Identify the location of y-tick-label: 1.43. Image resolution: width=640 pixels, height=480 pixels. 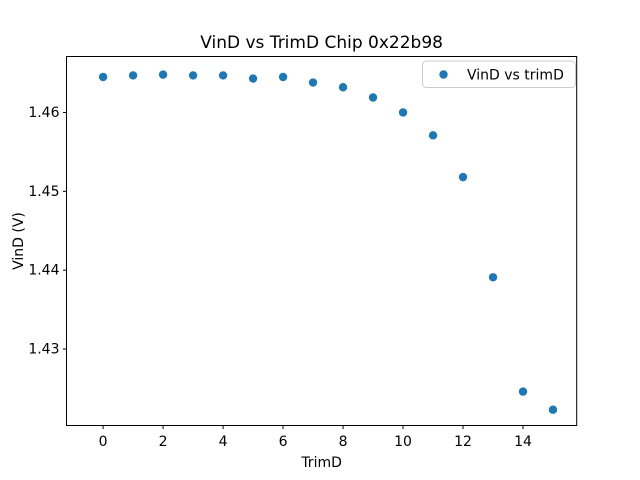
(43, 350).